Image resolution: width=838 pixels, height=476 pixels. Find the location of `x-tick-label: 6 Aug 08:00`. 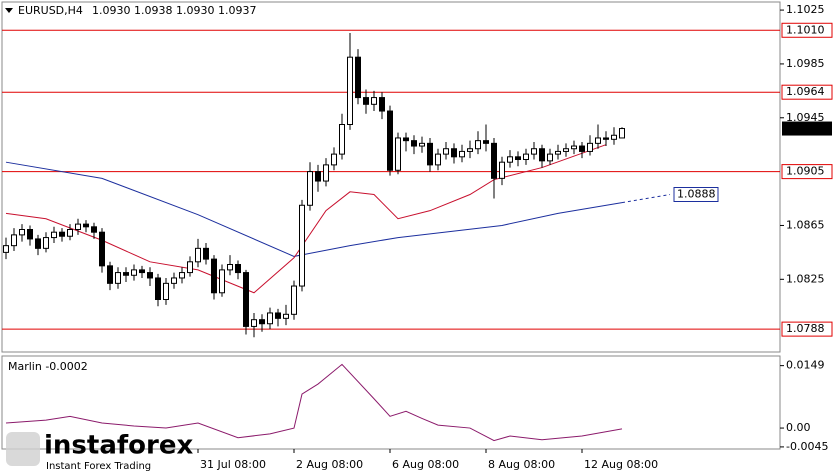

x-tick-label: 6 Aug 08:00 is located at coordinates (425, 464).